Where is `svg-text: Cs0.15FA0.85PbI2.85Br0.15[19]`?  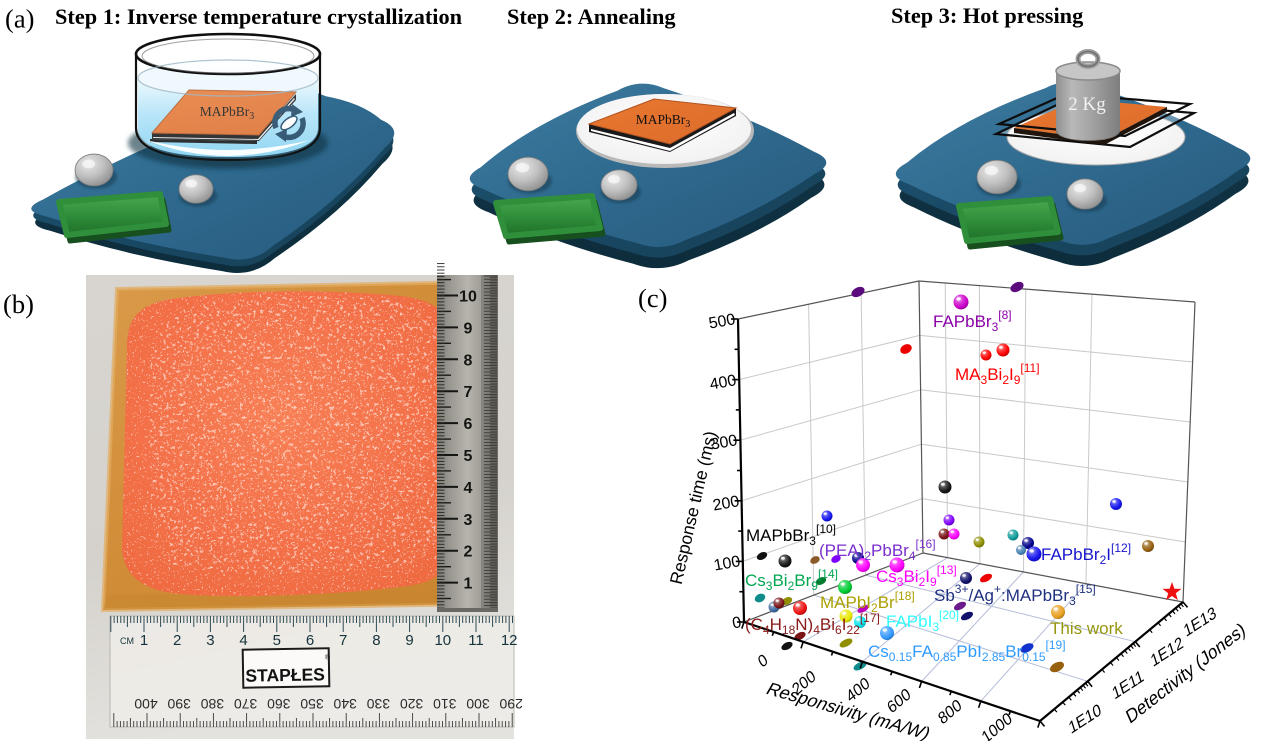 svg-text: Cs0.15FA0.85PbI2.85Br0.15[19] is located at coordinates (967, 651).